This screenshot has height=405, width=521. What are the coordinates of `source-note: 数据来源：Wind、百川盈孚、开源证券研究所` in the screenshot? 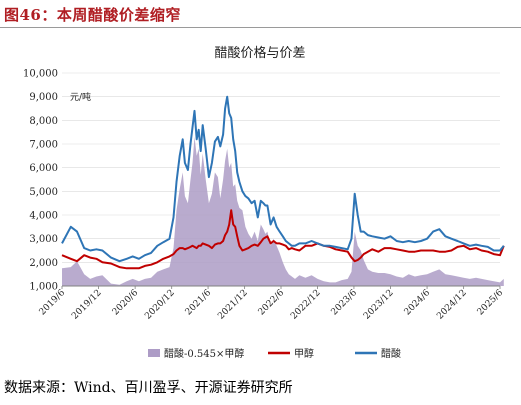 It's located at (148, 388).